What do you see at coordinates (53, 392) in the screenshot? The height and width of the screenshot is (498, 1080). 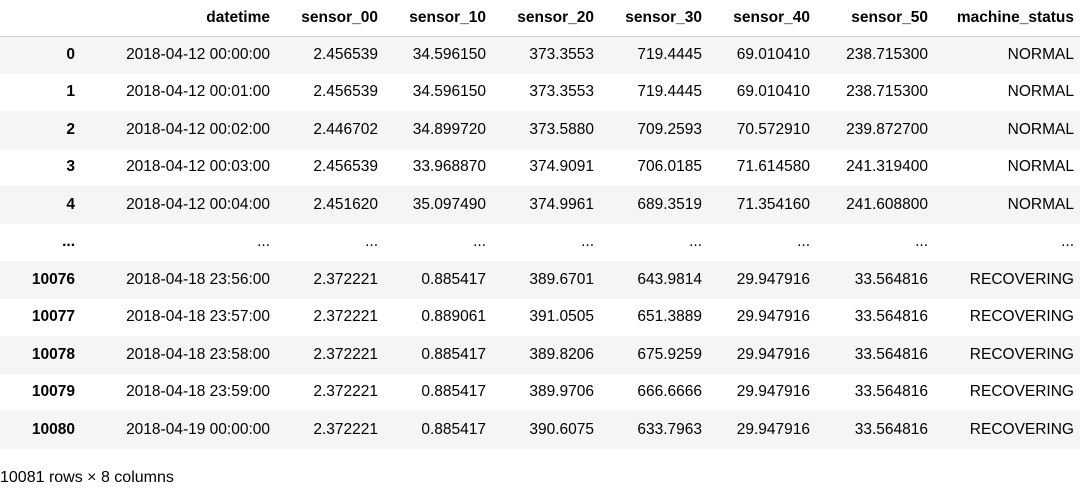 I see `row-index: 10079` at bounding box center [53, 392].